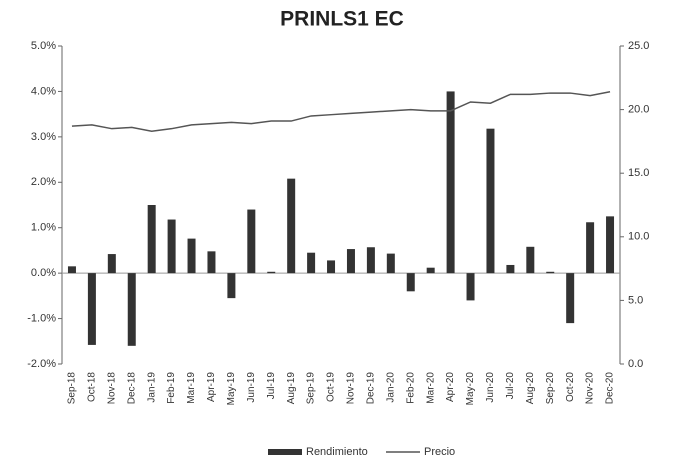 The width and height of the screenshot is (684, 467). I want to click on x-tick-label: Jan-20, so click(390, 387).